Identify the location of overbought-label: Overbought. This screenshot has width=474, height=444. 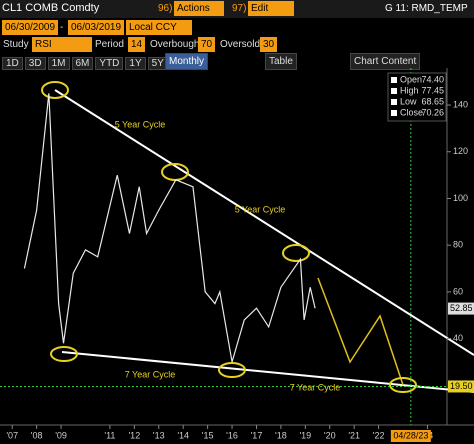
(176, 44).